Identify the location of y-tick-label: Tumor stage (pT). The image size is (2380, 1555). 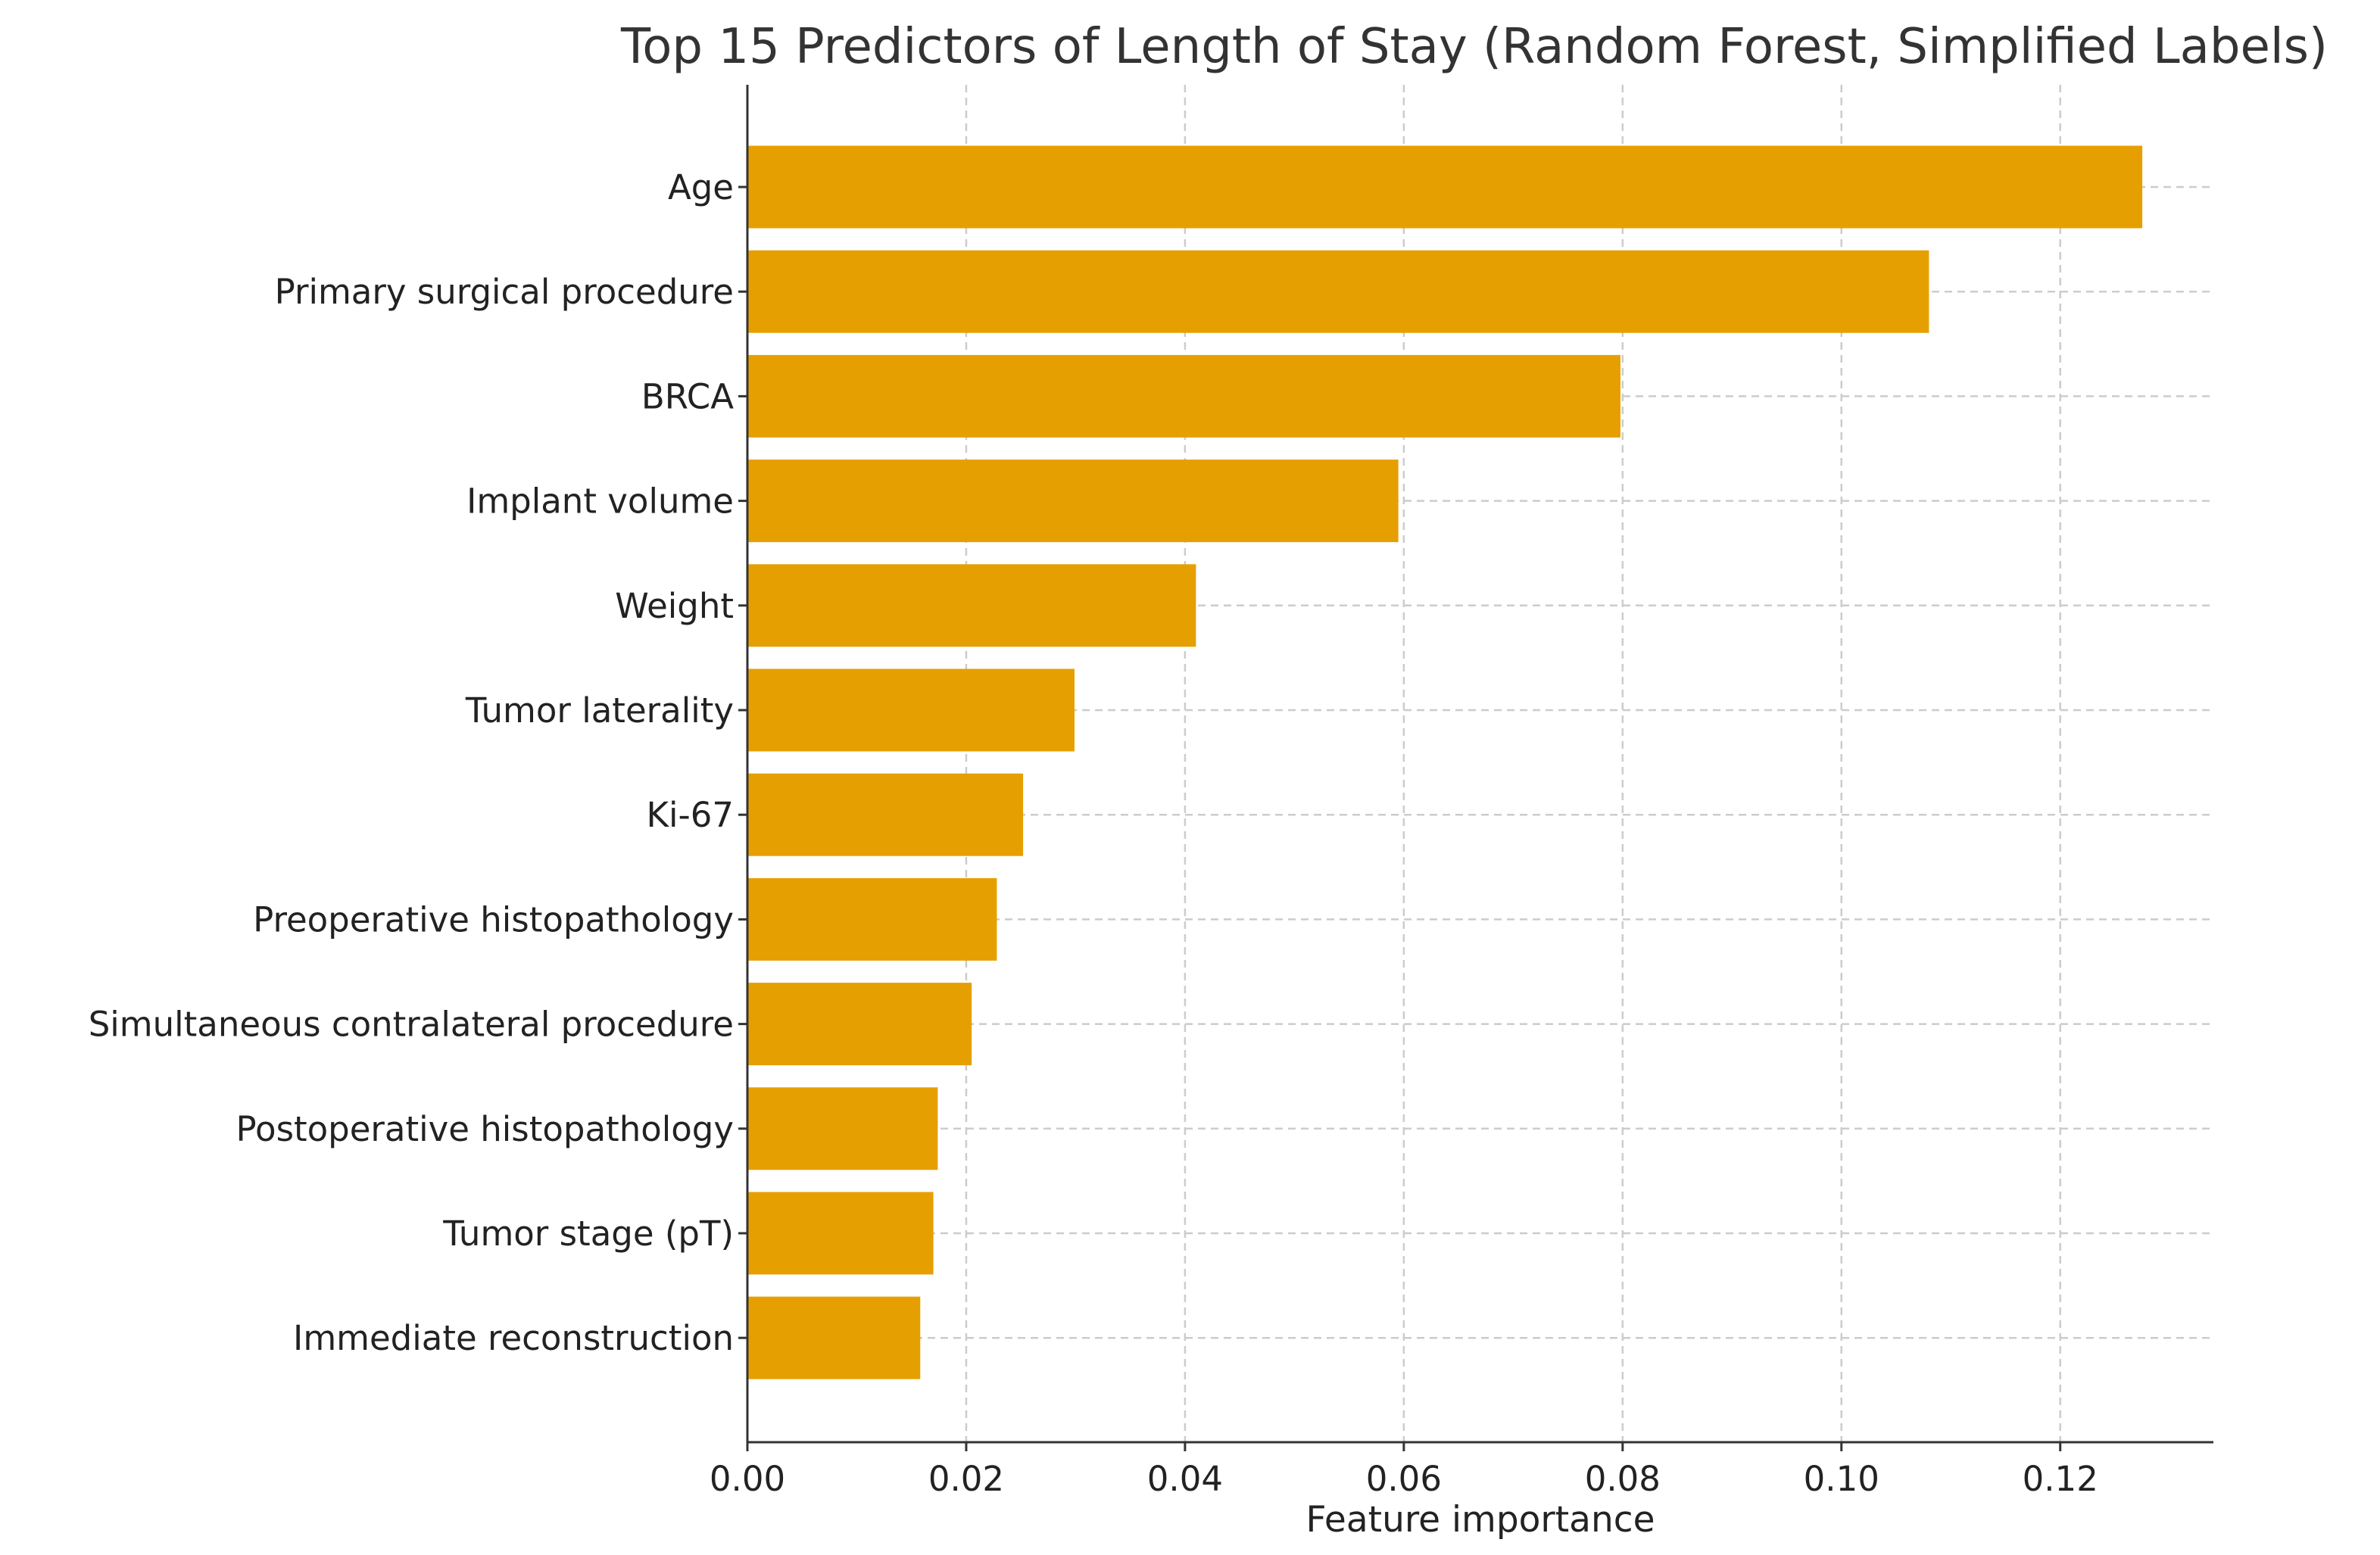
(588, 1234).